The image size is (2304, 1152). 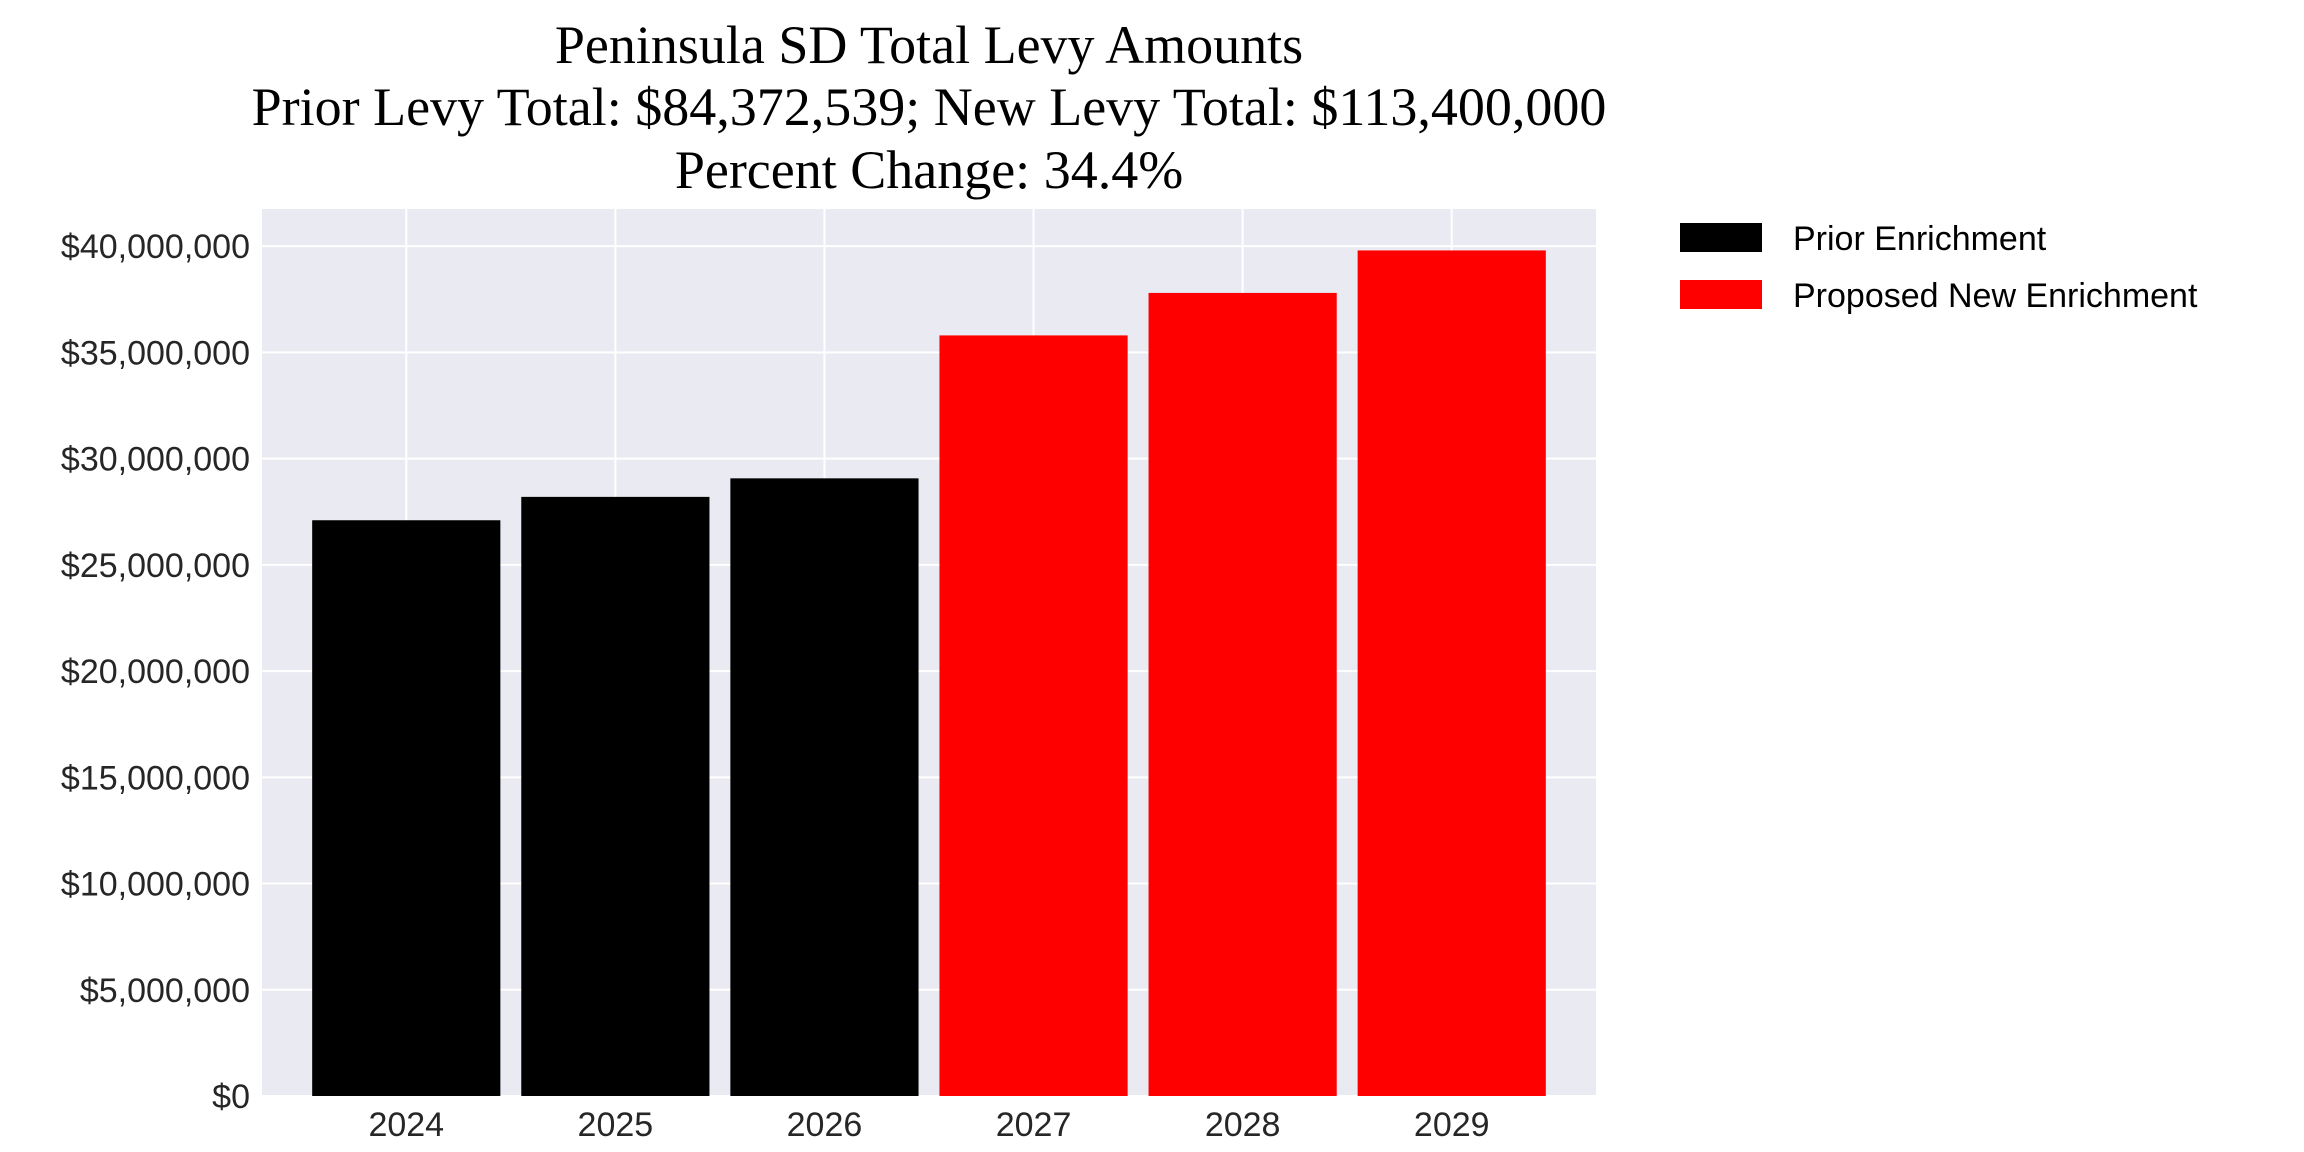 What do you see at coordinates (155, 885) in the screenshot?
I see `y-tick-label: $10,000,000` at bounding box center [155, 885].